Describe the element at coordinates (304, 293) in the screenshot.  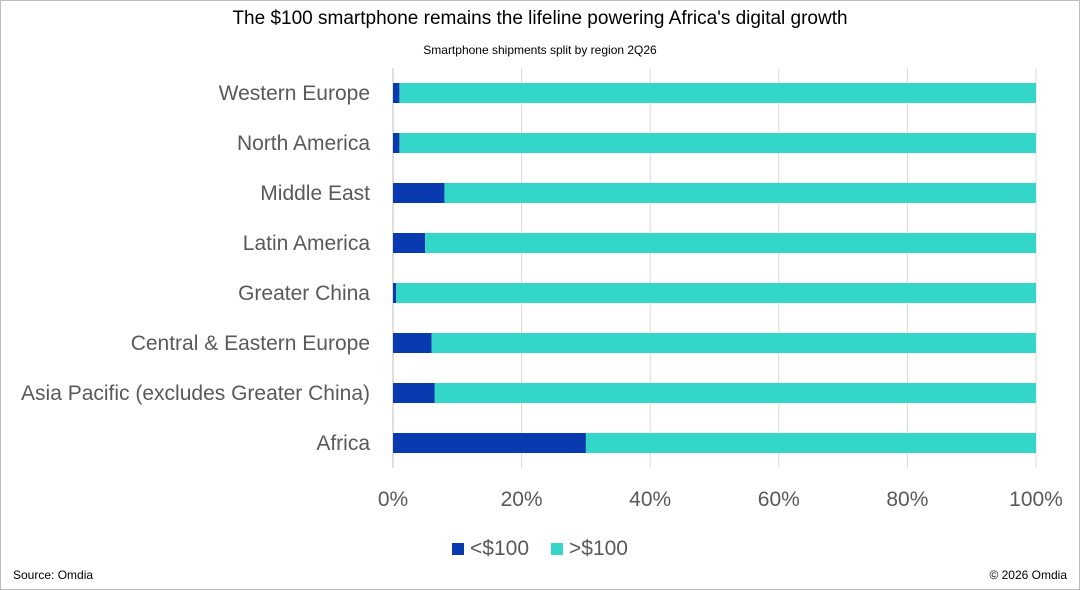
I see `category-label: Greater China` at that location.